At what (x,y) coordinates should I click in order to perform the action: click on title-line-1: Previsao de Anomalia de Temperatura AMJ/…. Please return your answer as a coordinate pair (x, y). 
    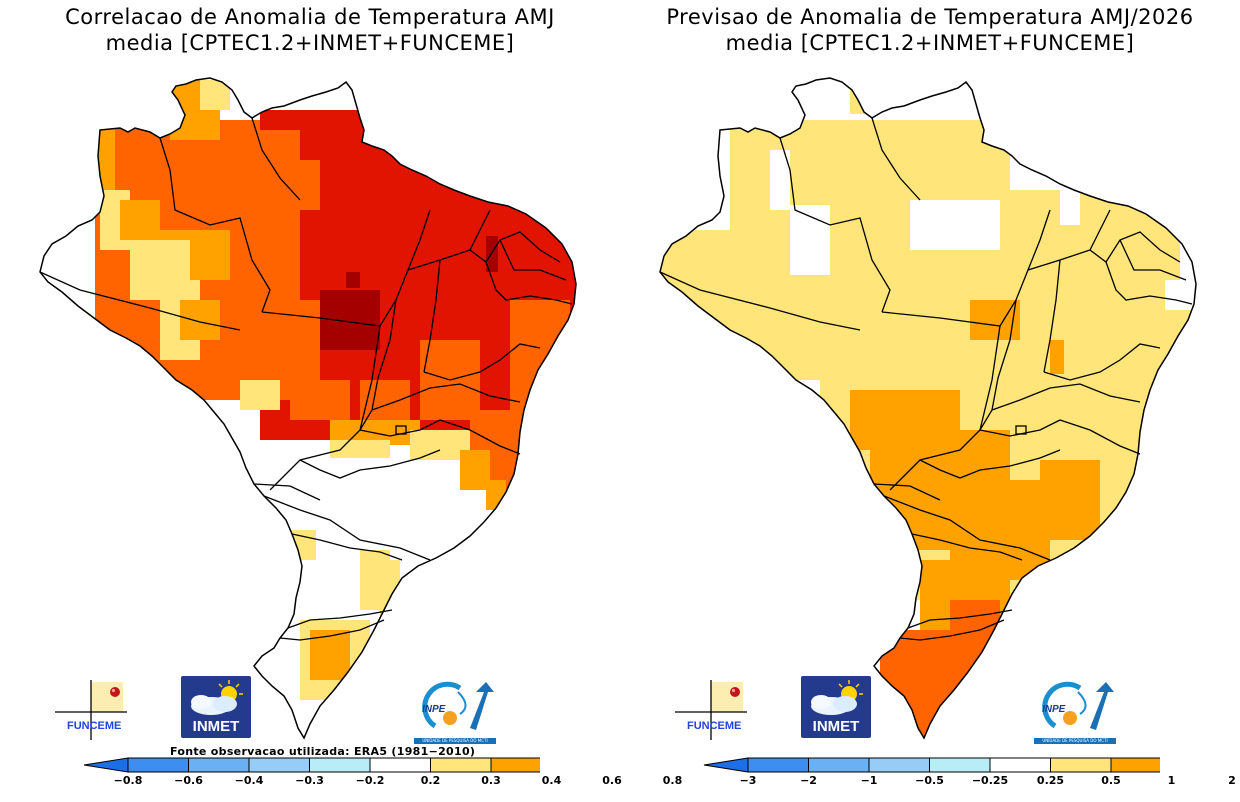
    Looking at the image, I should click on (930, 17).